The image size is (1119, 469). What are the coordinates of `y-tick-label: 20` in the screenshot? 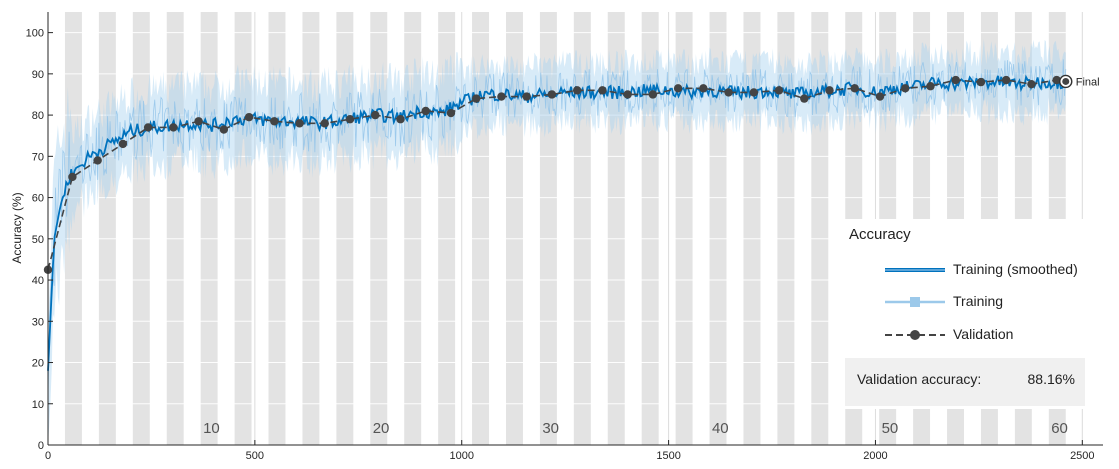 It's located at (38, 364).